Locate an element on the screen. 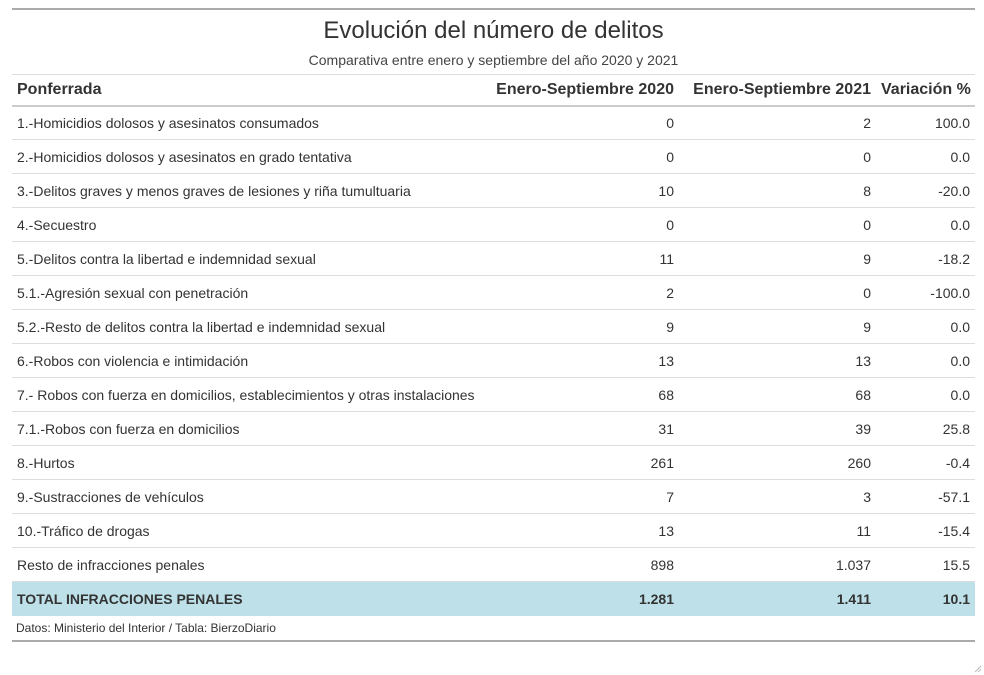 This screenshot has width=984, height=675. cell-2020: 31 is located at coordinates (580, 428).